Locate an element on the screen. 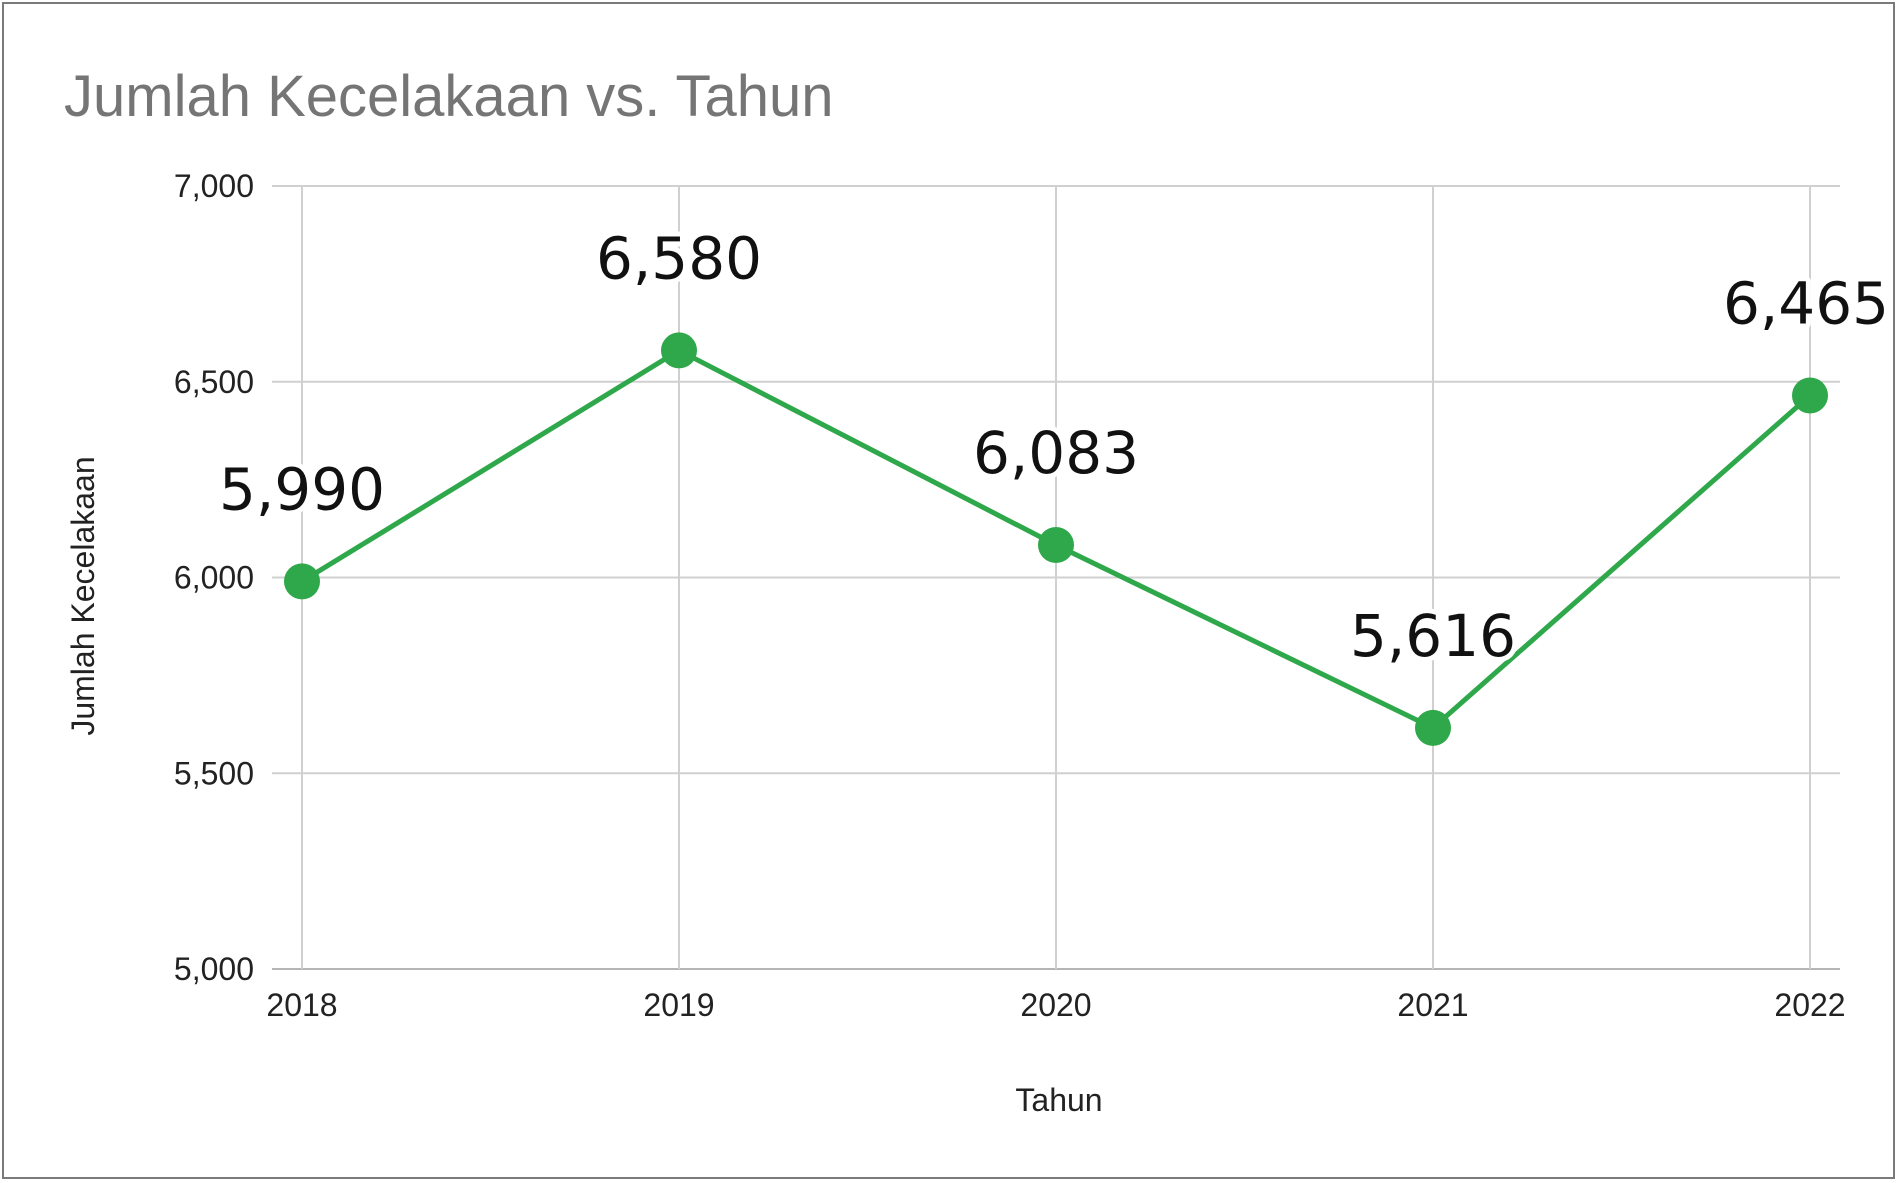 The height and width of the screenshot is (1183, 1899). x-axis-label: Tahun is located at coordinates (1058, 1100).